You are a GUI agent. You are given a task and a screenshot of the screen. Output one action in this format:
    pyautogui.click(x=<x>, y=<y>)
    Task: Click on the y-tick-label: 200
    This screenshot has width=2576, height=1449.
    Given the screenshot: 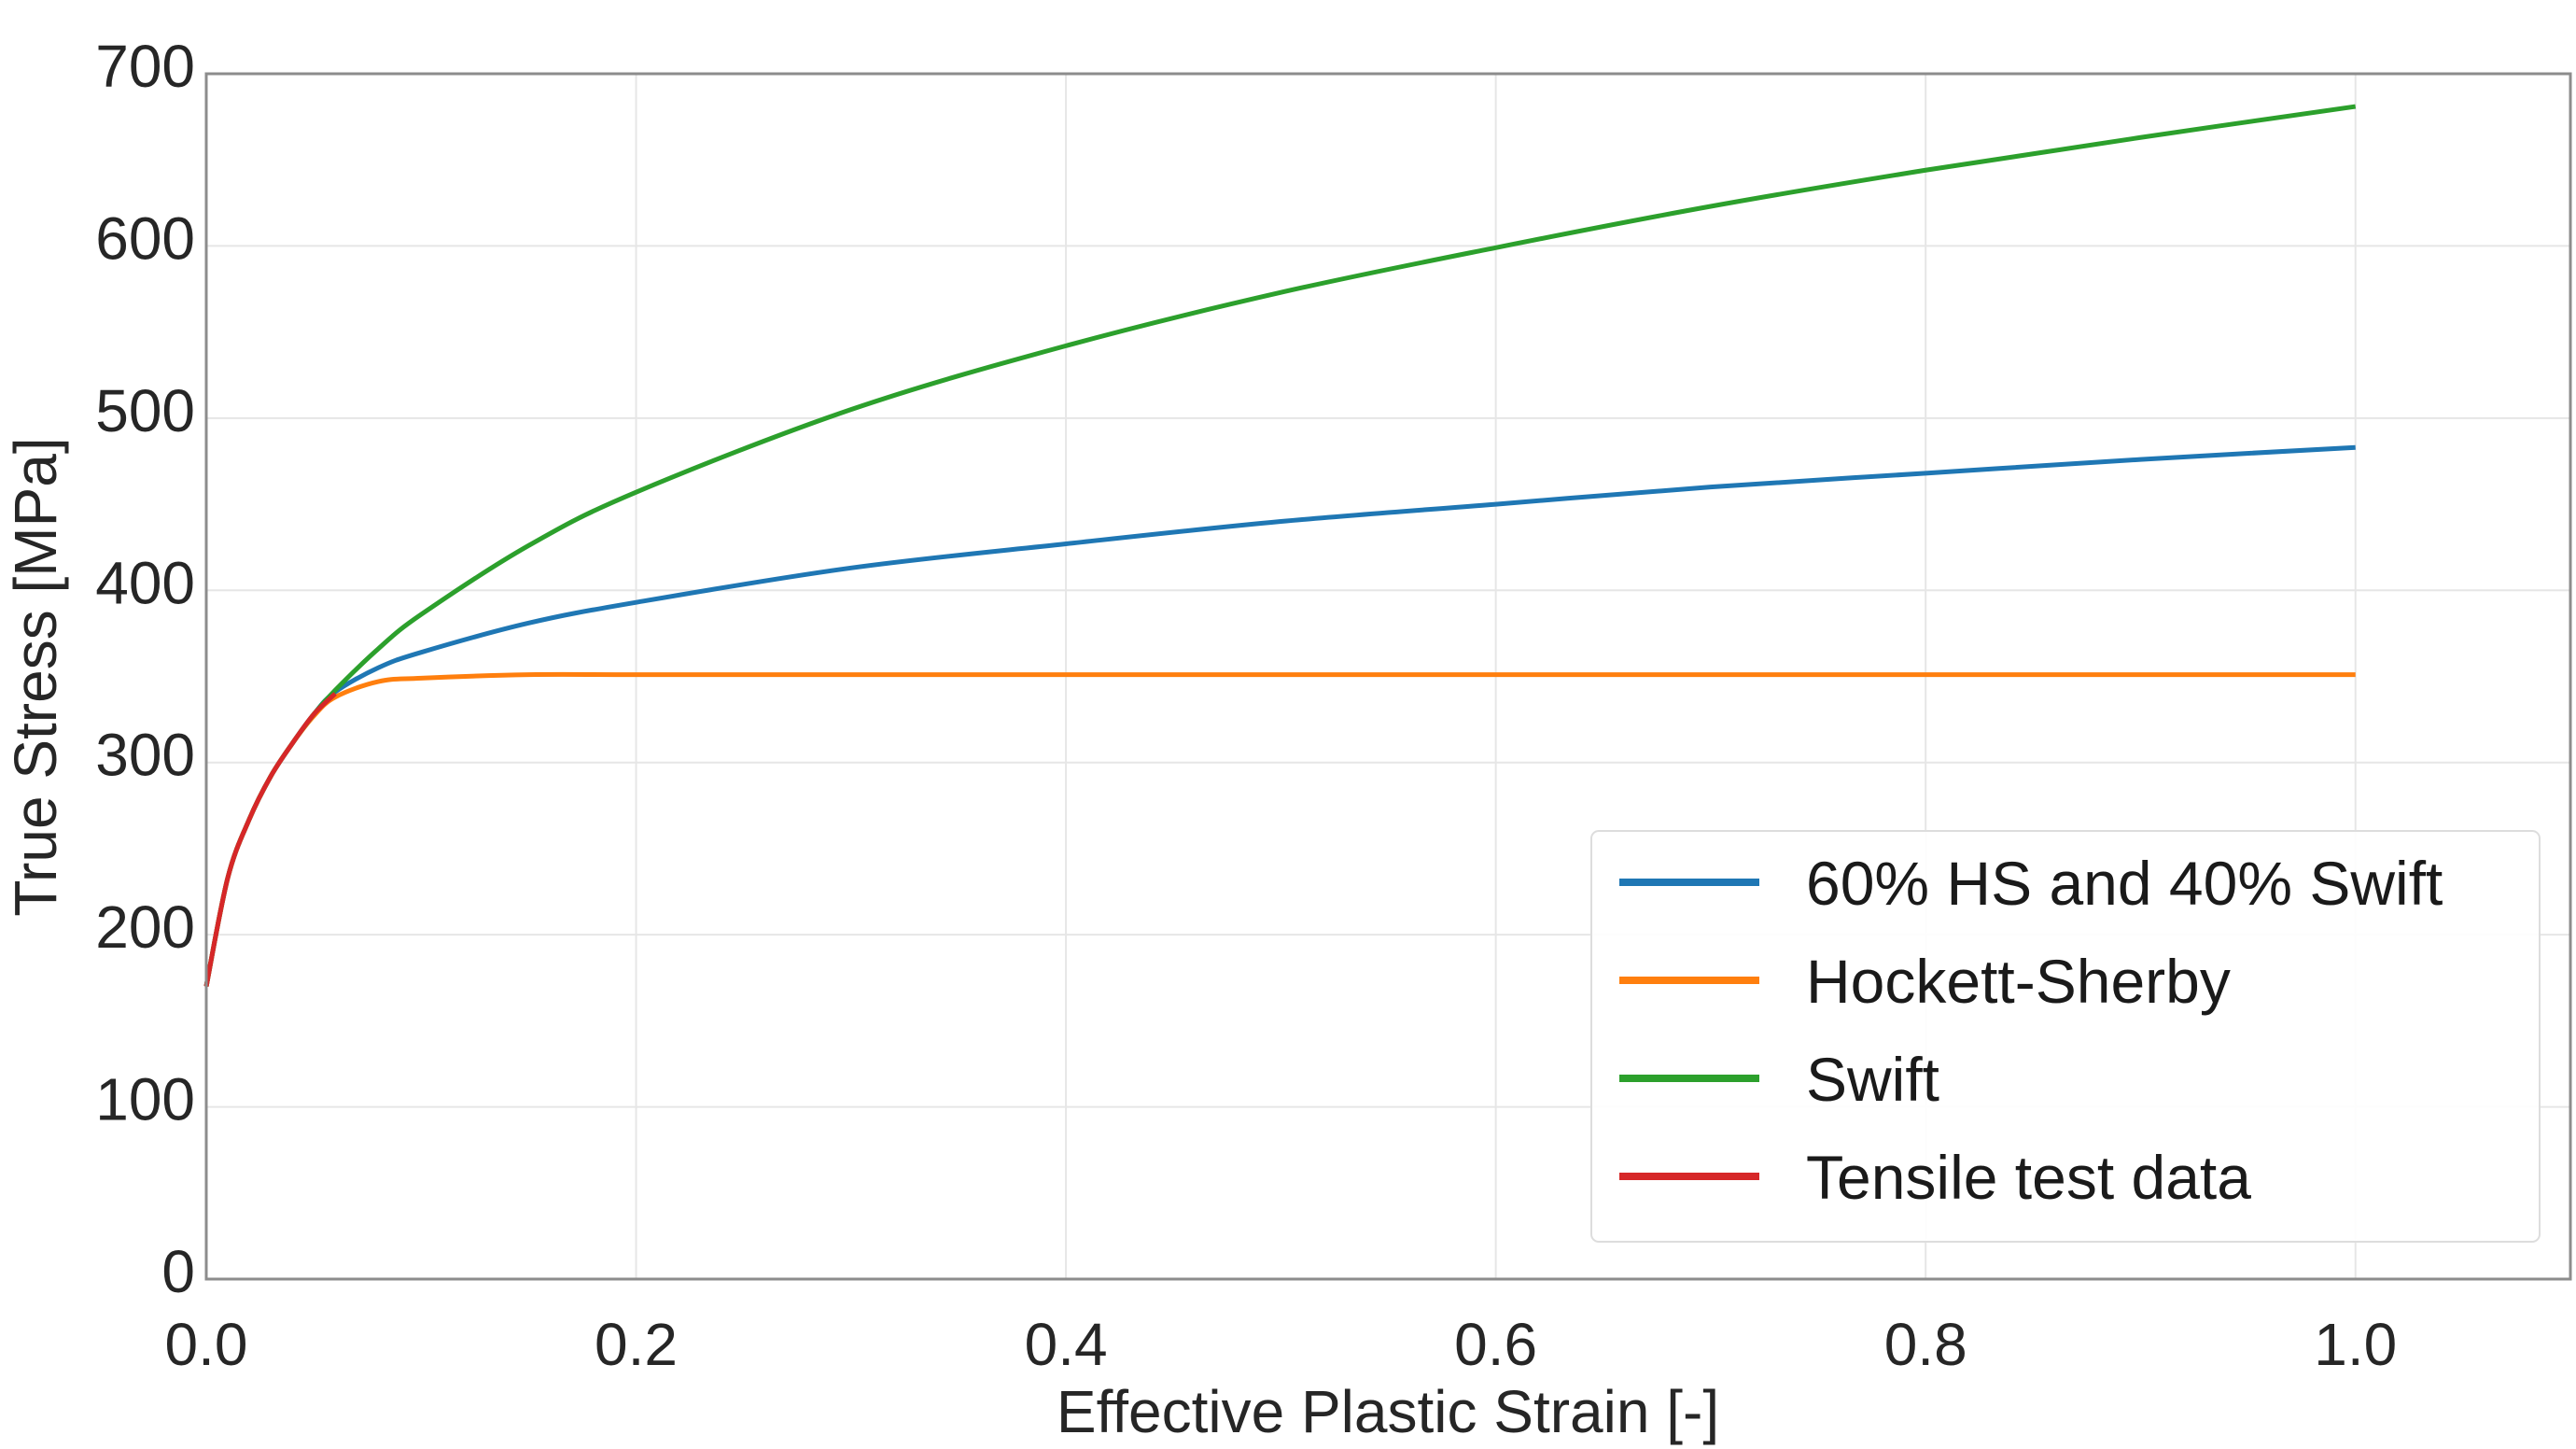 What is the action you would take?
    pyautogui.click(x=145, y=927)
    